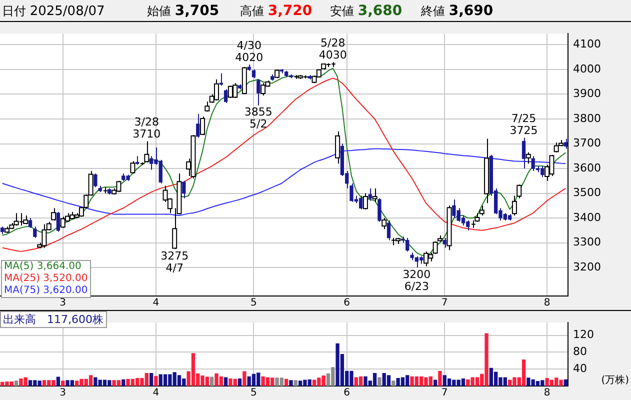 The image size is (631, 400). I want to click on text: 終値, so click(433, 11).